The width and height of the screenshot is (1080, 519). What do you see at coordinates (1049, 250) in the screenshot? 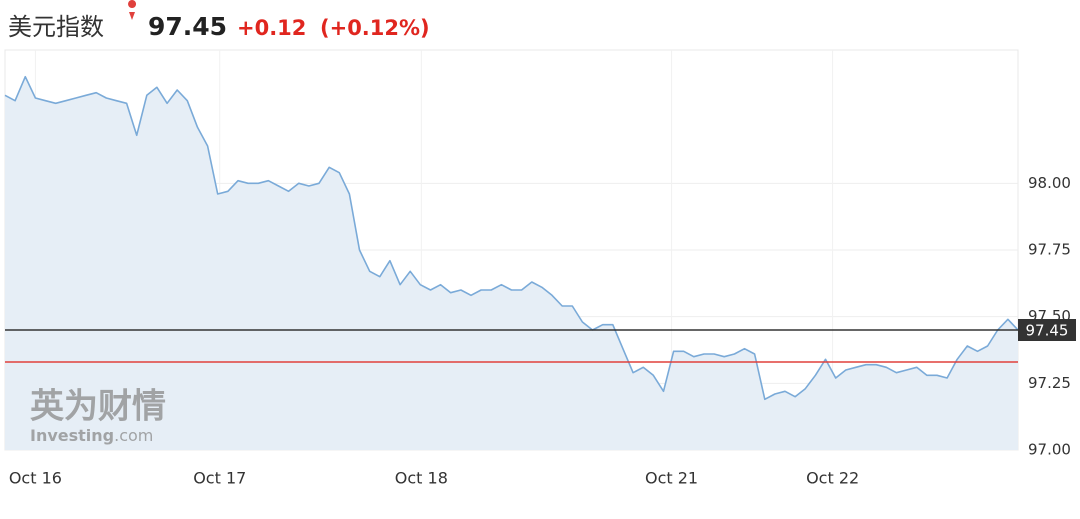
I see `y-tick-label: 97.75` at bounding box center [1049, 250].